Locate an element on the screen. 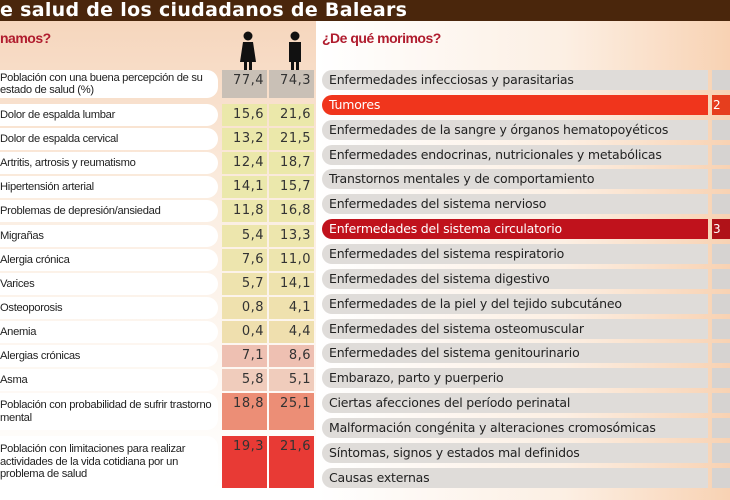  cause-label: Enfermedades del sistema osteomuscular is located at coordinates (515, 328).